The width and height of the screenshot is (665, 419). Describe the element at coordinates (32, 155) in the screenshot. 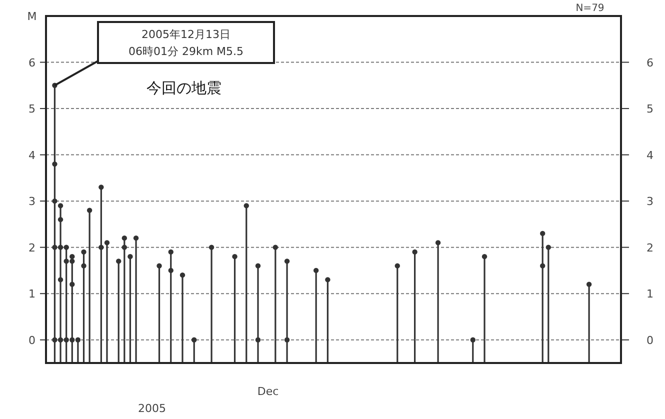

I see `y-tick-label: 4` at that location.